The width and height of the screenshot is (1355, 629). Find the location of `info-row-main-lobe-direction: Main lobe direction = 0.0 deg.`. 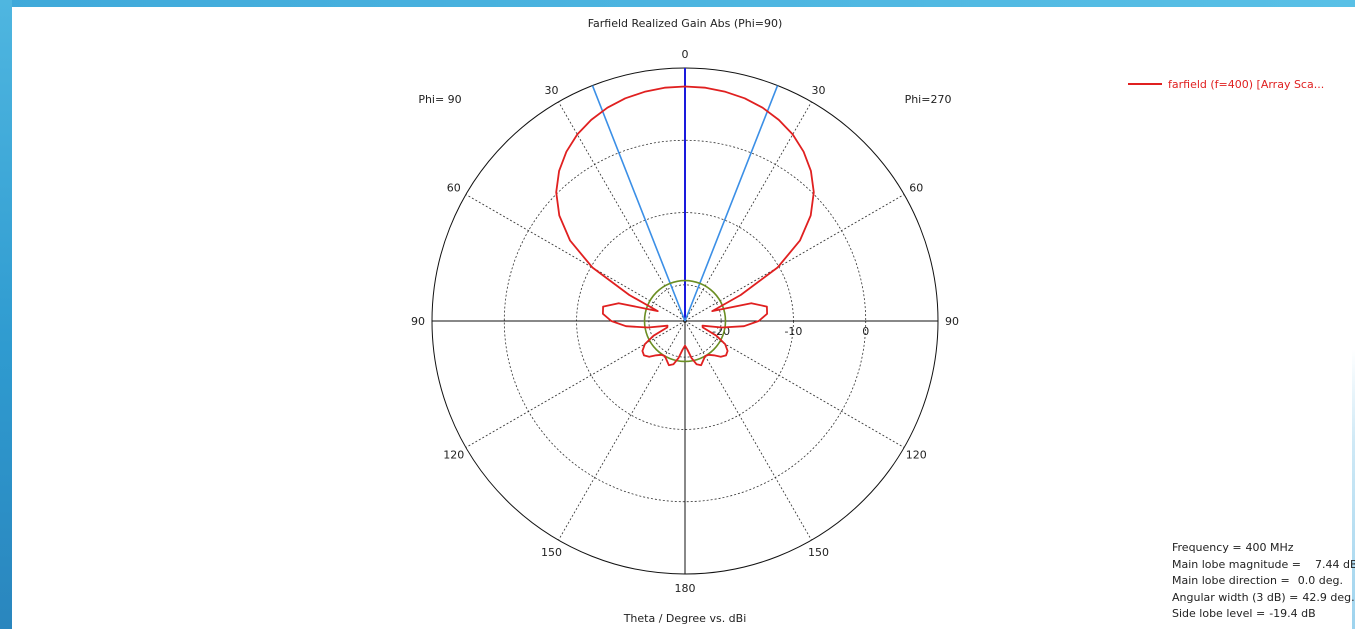

info-row-main-lobe-direction: Main lobe direction = 0.0 deg. is located at coordinates (1263, 581).